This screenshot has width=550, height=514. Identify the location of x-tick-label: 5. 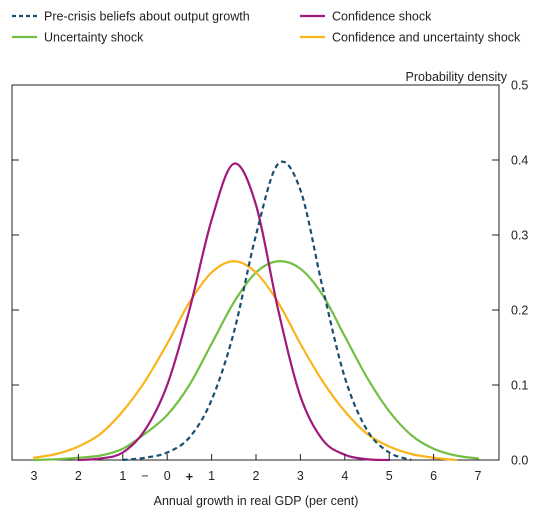
(389, 476).